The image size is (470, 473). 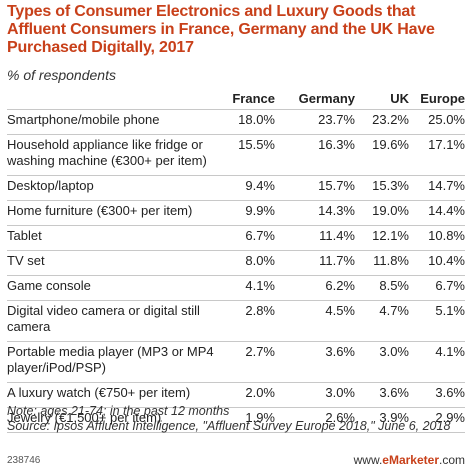 I want to click on cell-value: 14.7%, so click(x=437, y=188).